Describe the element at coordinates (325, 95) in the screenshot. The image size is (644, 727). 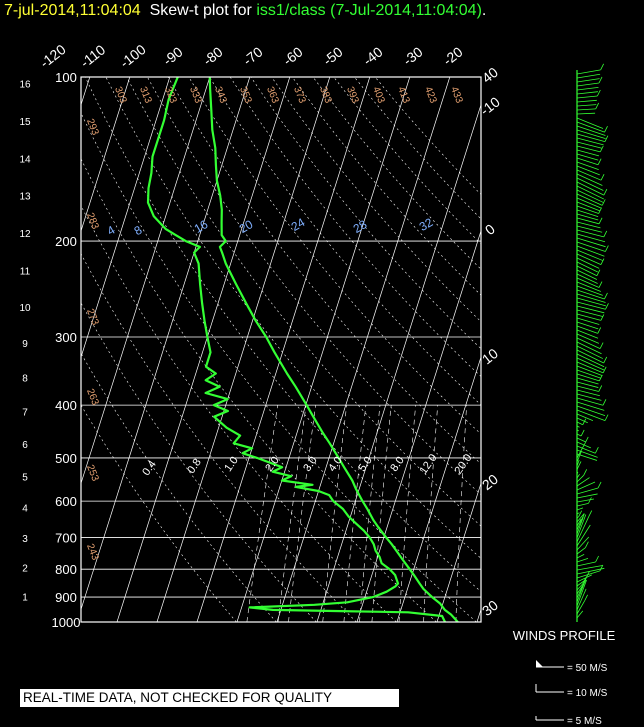
I see `theta-label: 383` at that location.